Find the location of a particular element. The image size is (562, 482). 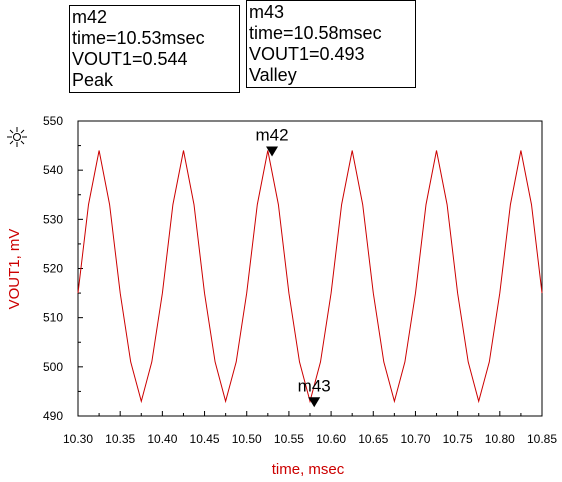

marker-triangle-m42 is located at coordinates (272, 151).